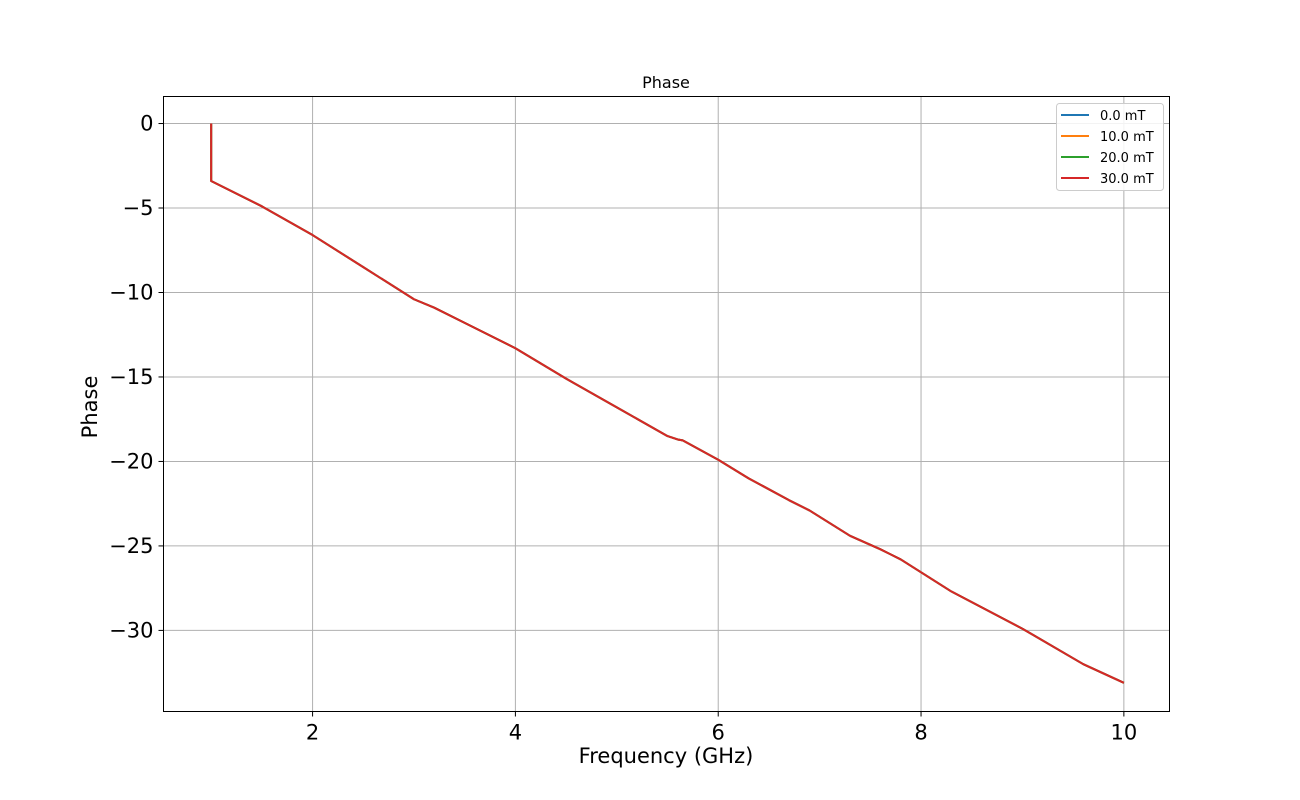 Image resolution: width=1300 pixels, height=800 pixels. Describe the element at coordinates (718, 733) in the screenshot. I see `x-tick-label: 6` at that location.